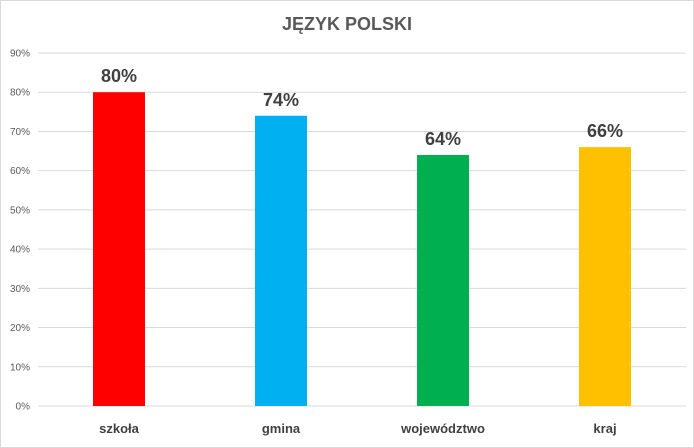  I want to click on y-tick-label: 80%, so click(20, 93).